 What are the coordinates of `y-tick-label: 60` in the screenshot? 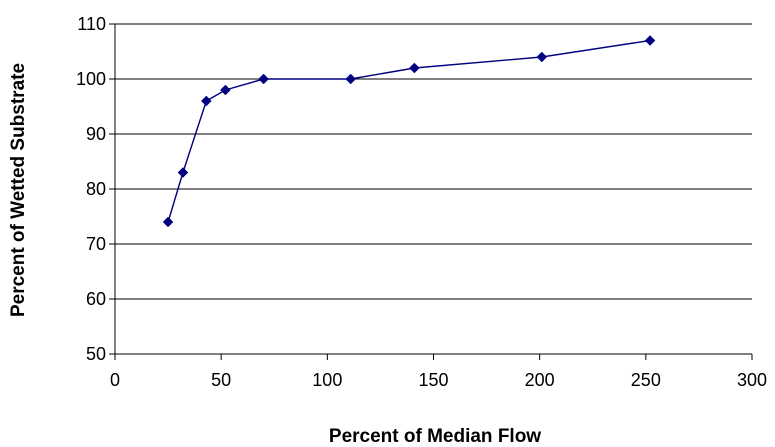 It's located at (96, 299).